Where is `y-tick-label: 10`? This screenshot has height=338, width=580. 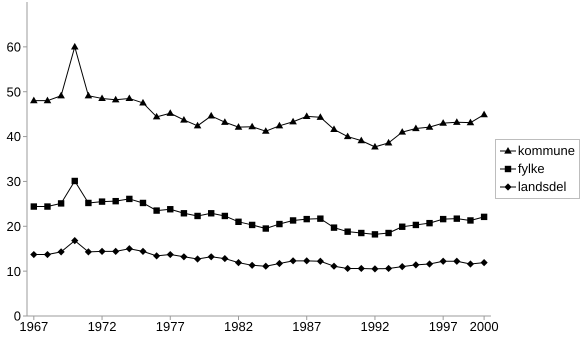
y-tick-label: 10 is located at coordinates (13, 271).